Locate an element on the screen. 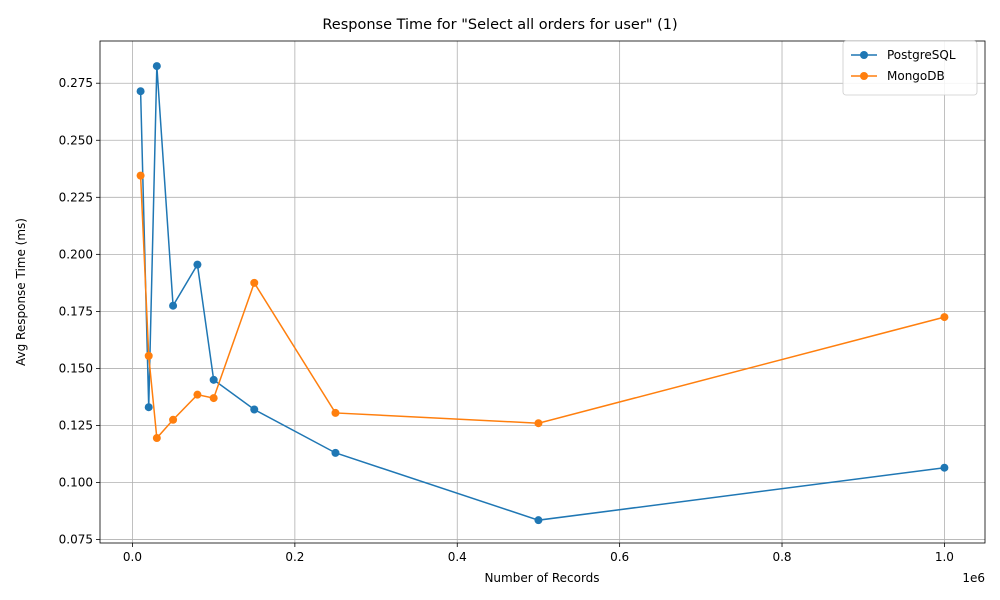 This screenshot has width=1000, height=600. legend-label: PostgreSQL is located at coordinates (921, 55).